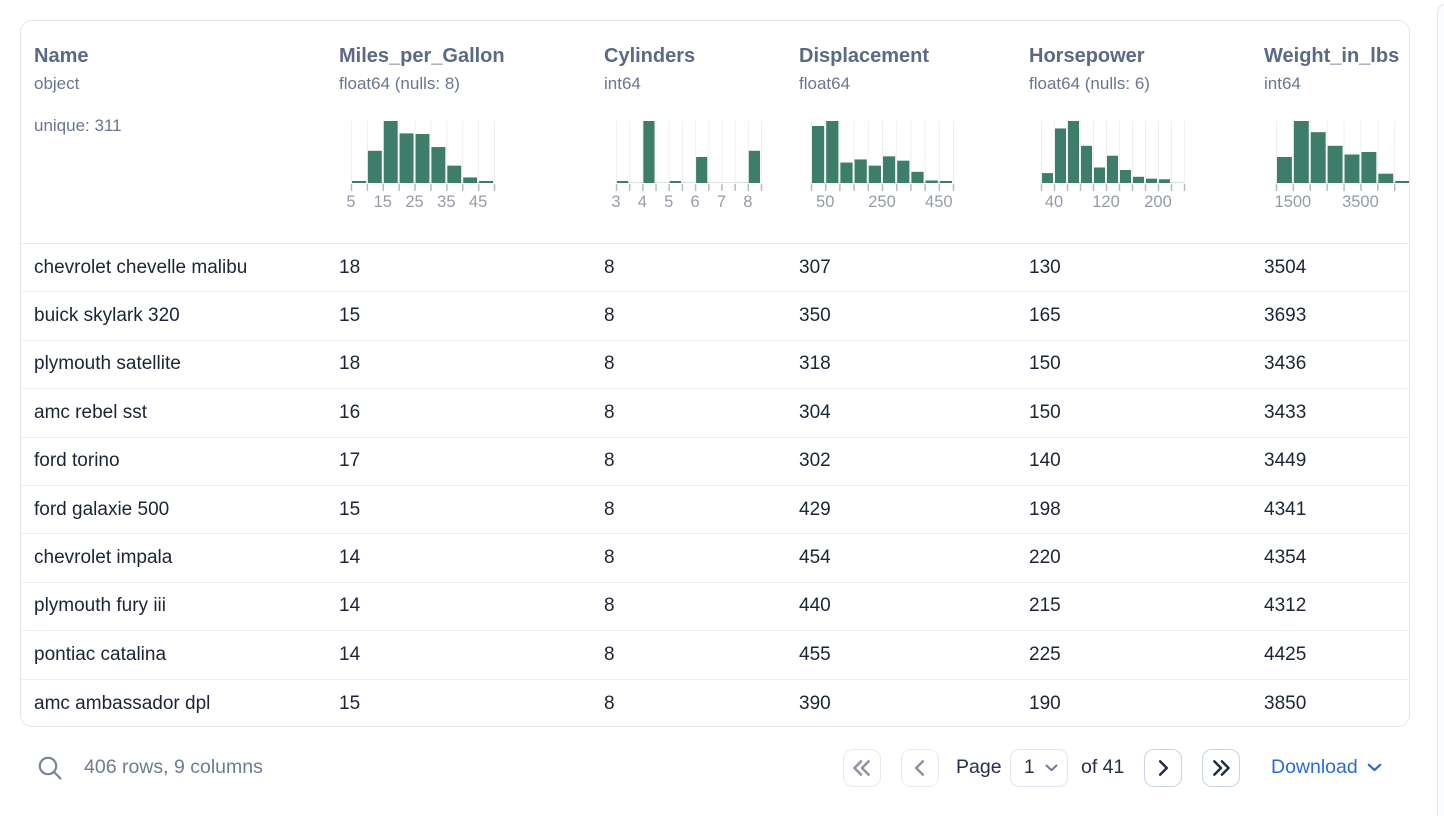 Image resolution: width=1444 pixels, height=816 pixels. Describe the element at coordinates (882, 167) in the screenshot. I see `displacement-histogram: 50 250 450` at that location.